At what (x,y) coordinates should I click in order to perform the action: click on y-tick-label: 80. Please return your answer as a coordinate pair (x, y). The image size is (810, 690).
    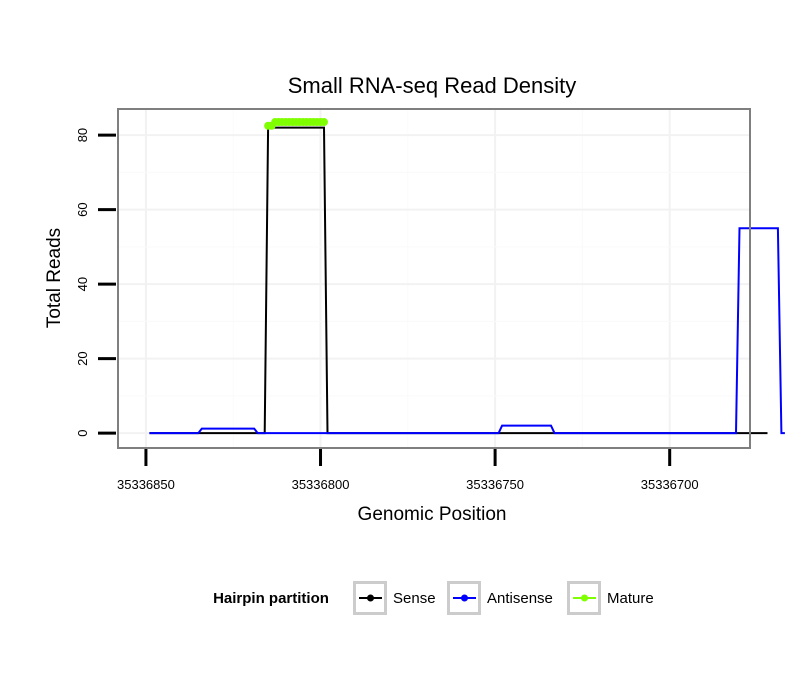
    Looking at the image, I should click on (82, 135).